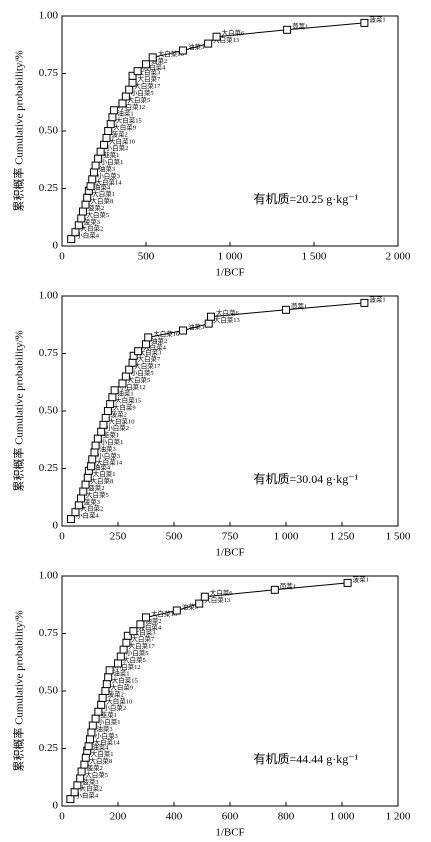 This screenshot has height=842, width=431. What do you see at coordinates (147, 365) in the screenshot?
I see `point-label: 大白菜17` at bounding box center [147, 365].